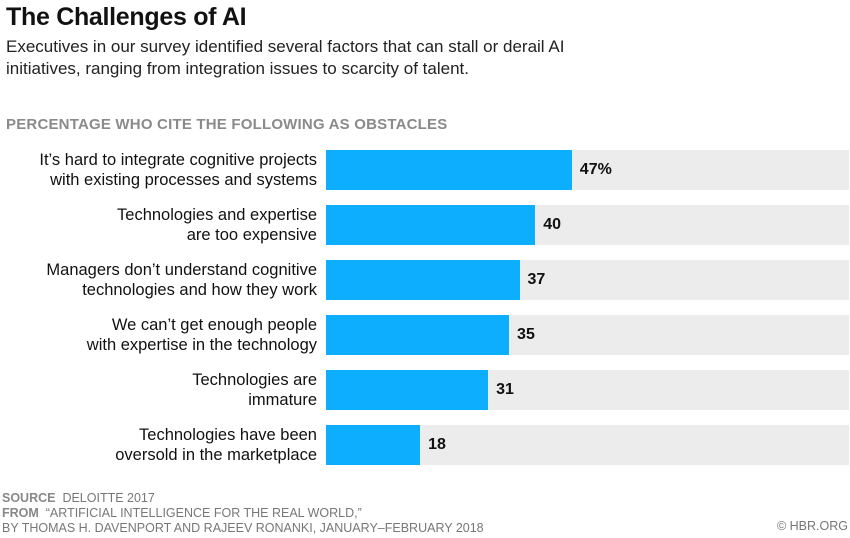 The image size is (850, 538). I want to click on source-label: SOURCE, so click(29, 498).